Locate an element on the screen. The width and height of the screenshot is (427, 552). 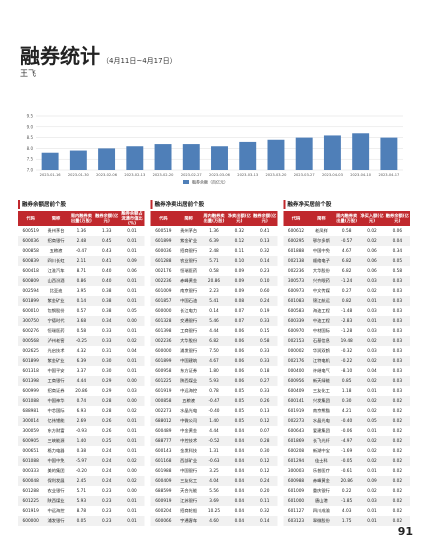
cell: 002236 is located at coordinates (163, 281).